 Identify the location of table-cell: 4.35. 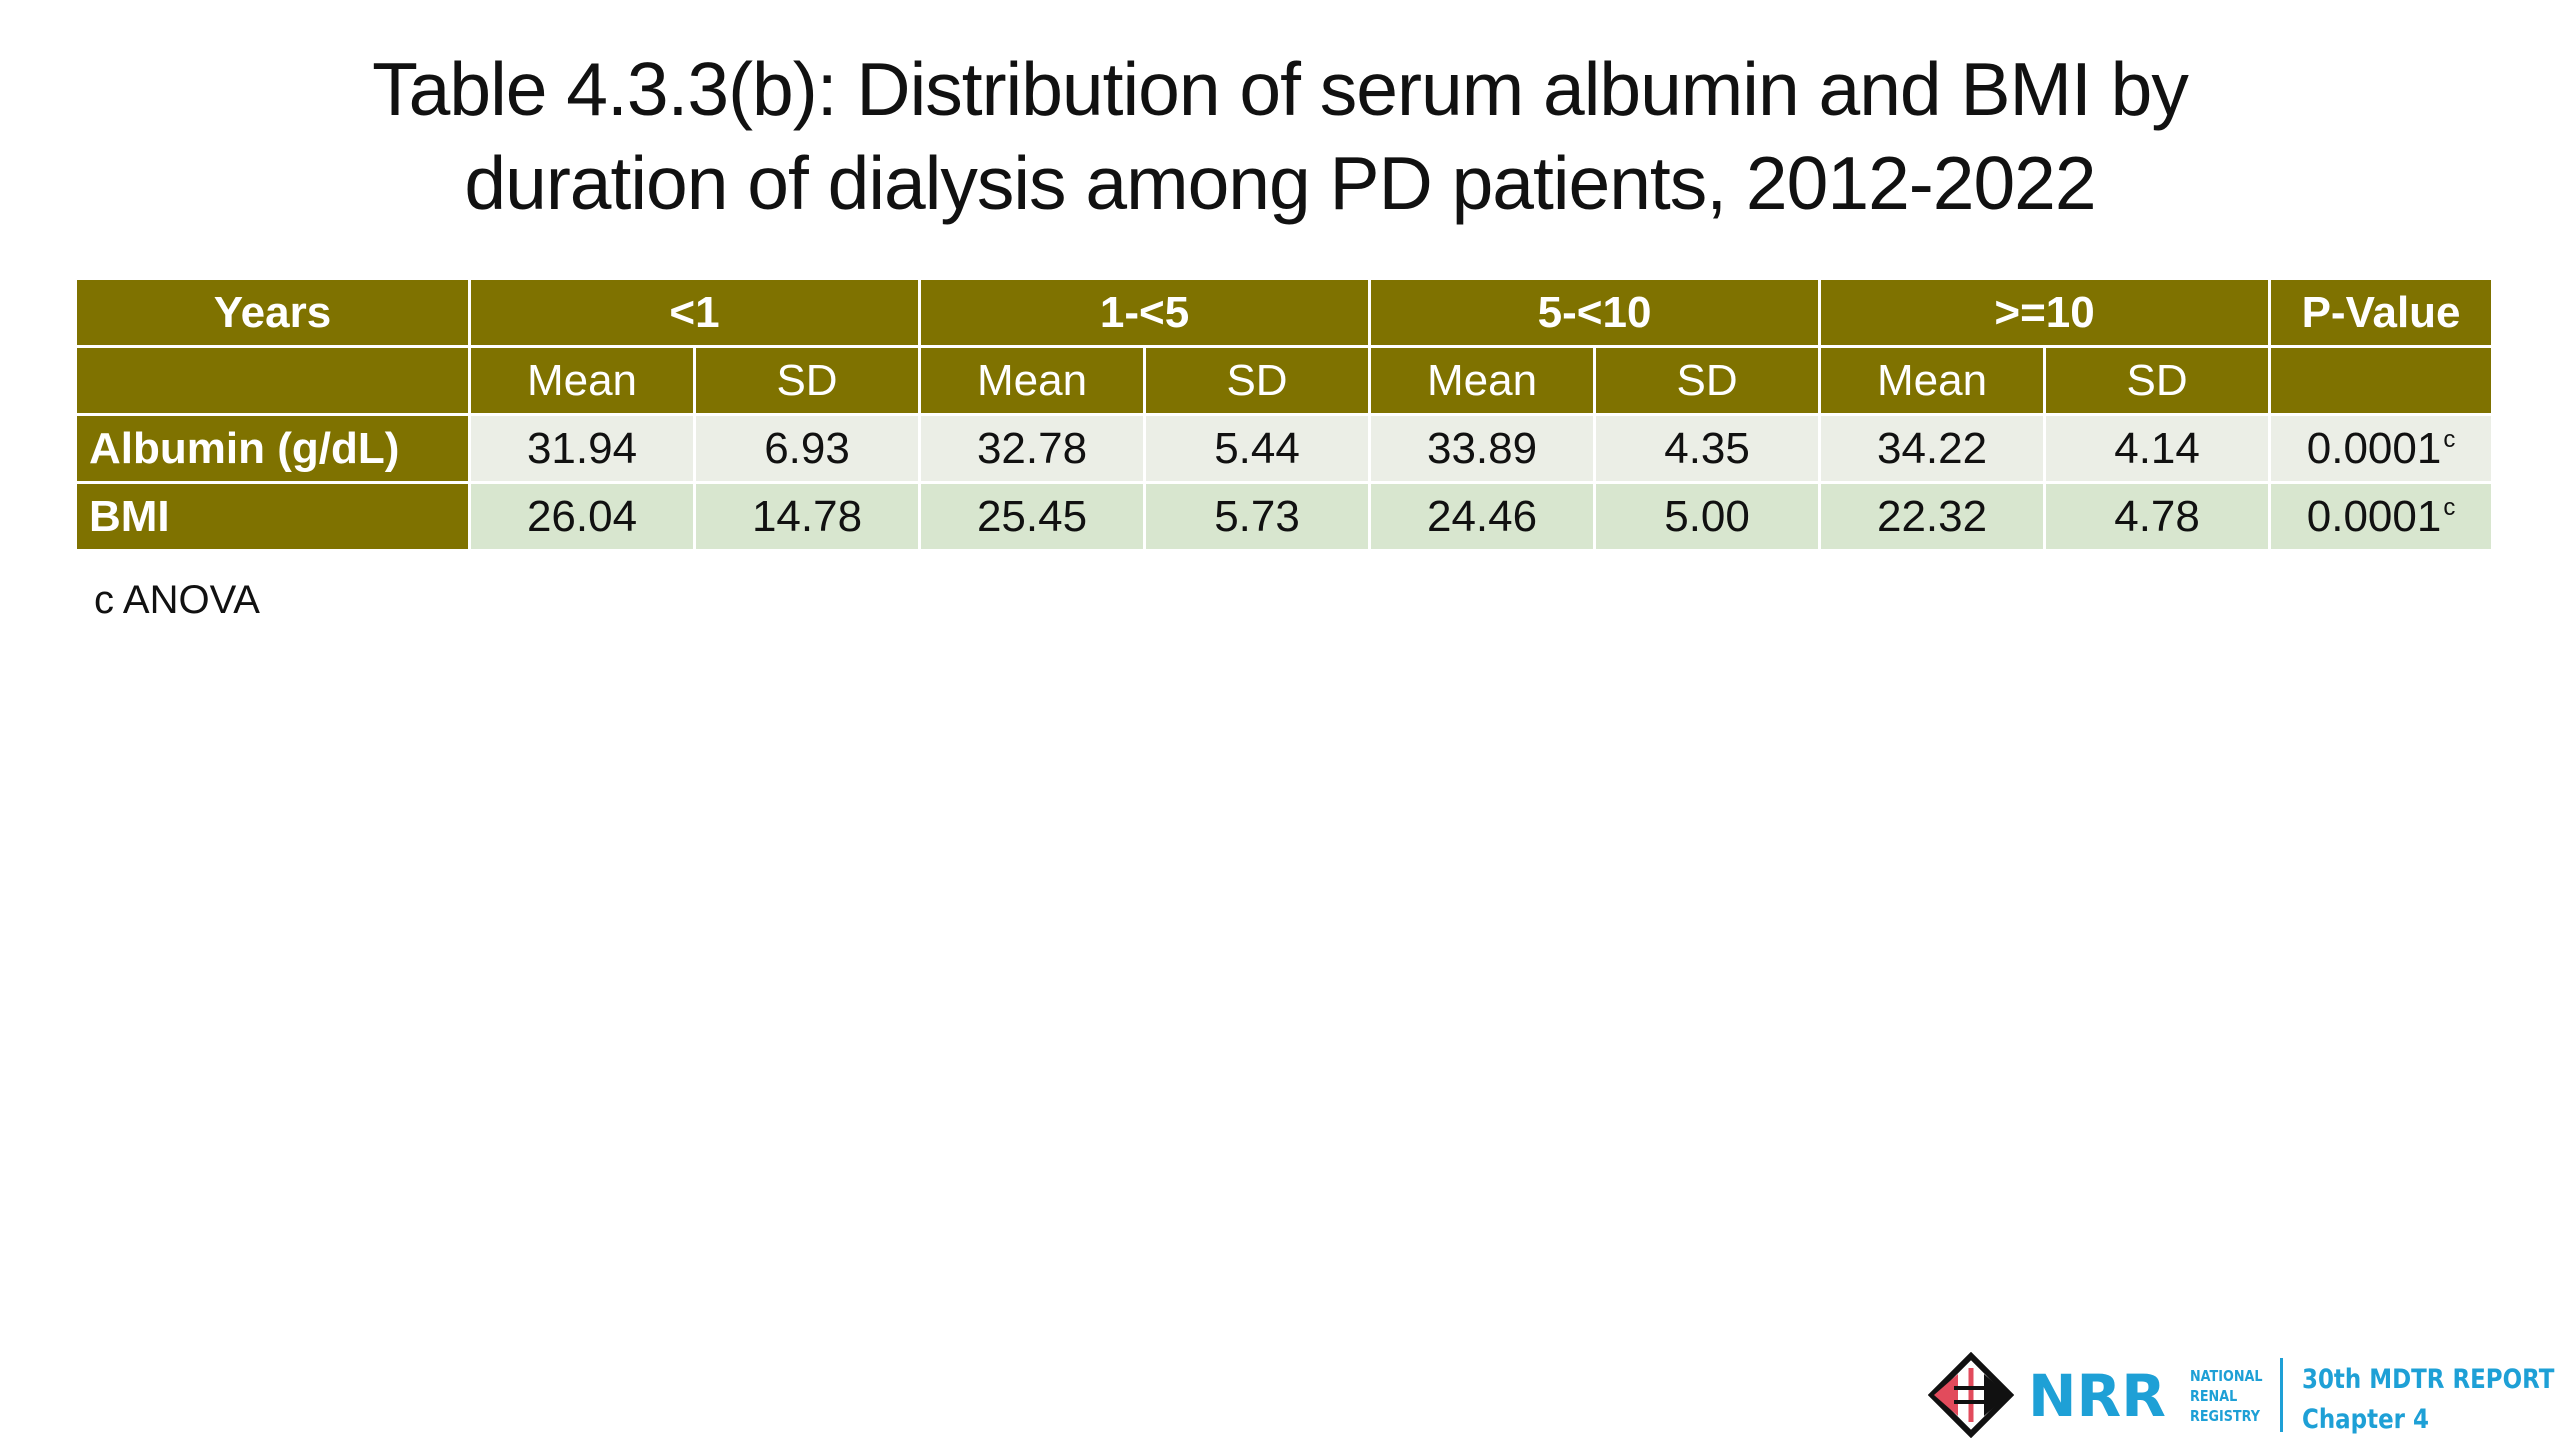
(1709, 450).